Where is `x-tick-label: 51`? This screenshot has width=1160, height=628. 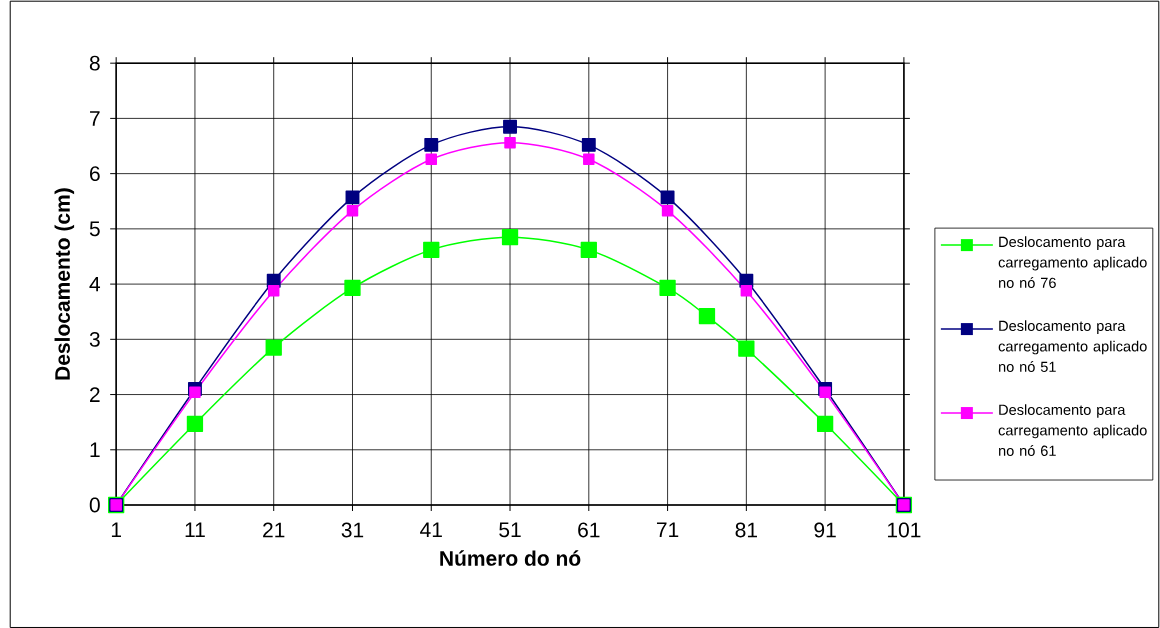
x-tick-label: 51 is located at coordinates (510, 530).